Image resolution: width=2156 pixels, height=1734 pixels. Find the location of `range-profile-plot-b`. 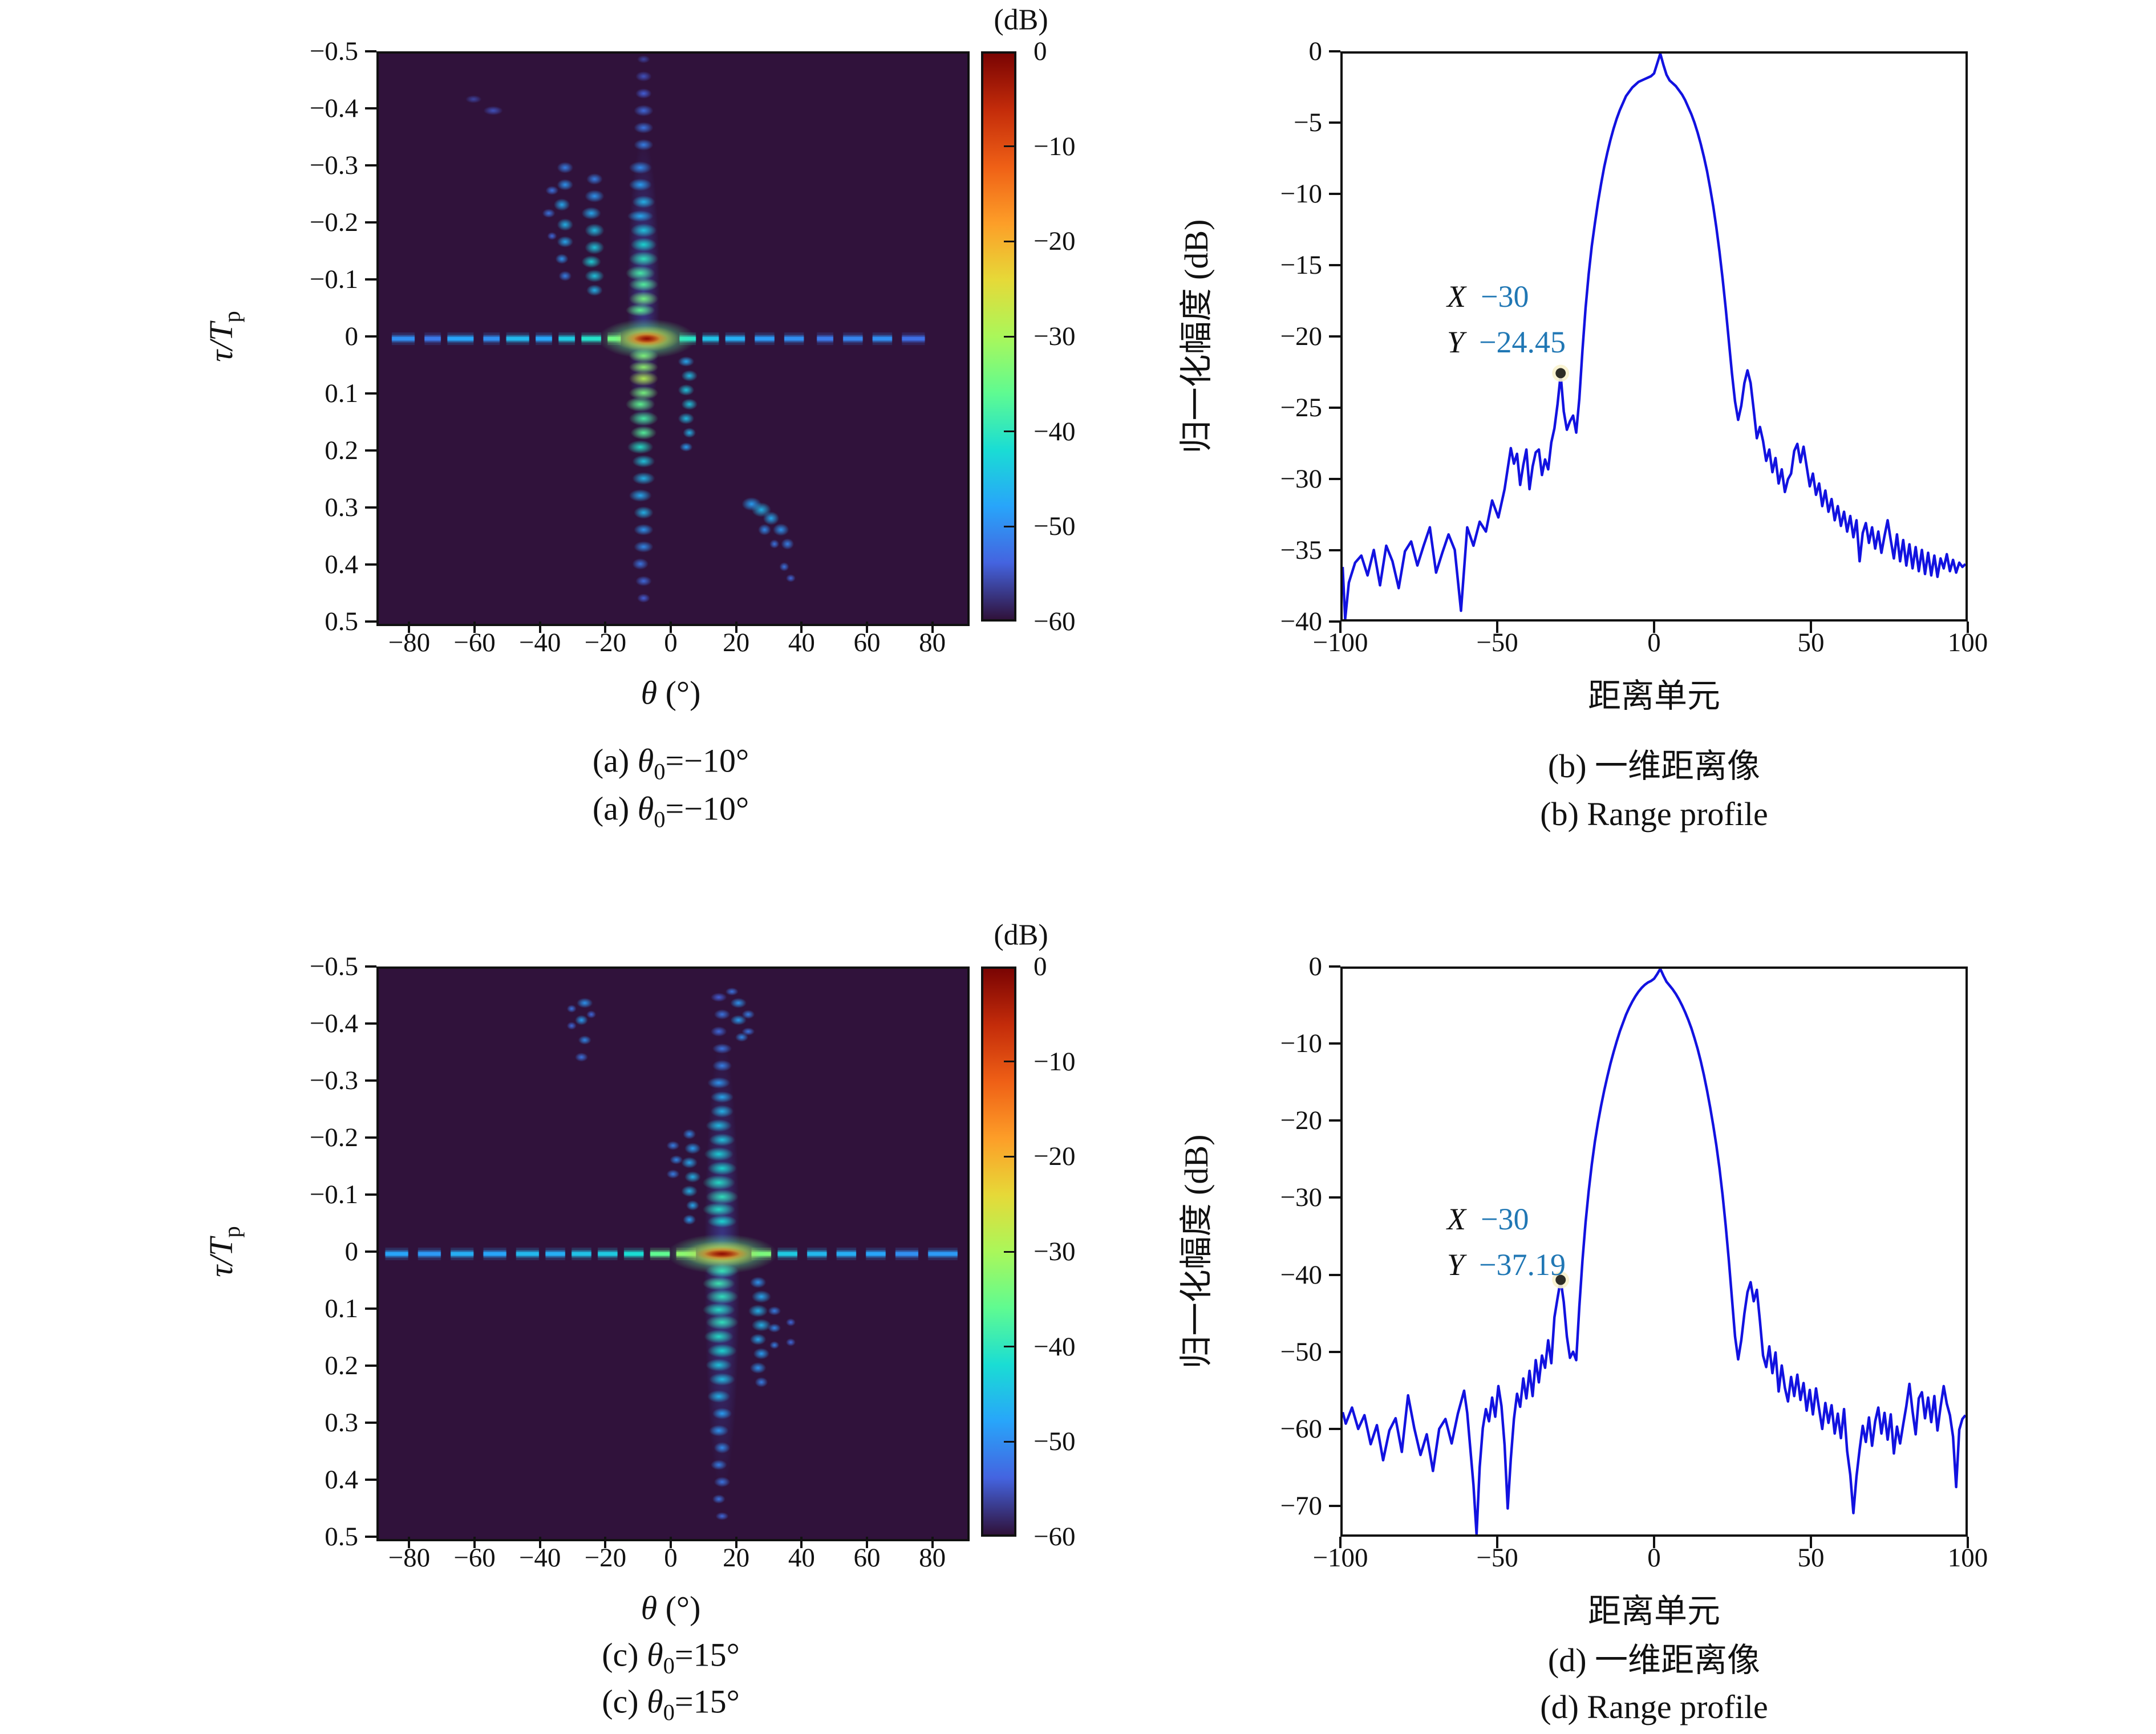

range-profile-plot-b is located at coordinates (1654, 336).